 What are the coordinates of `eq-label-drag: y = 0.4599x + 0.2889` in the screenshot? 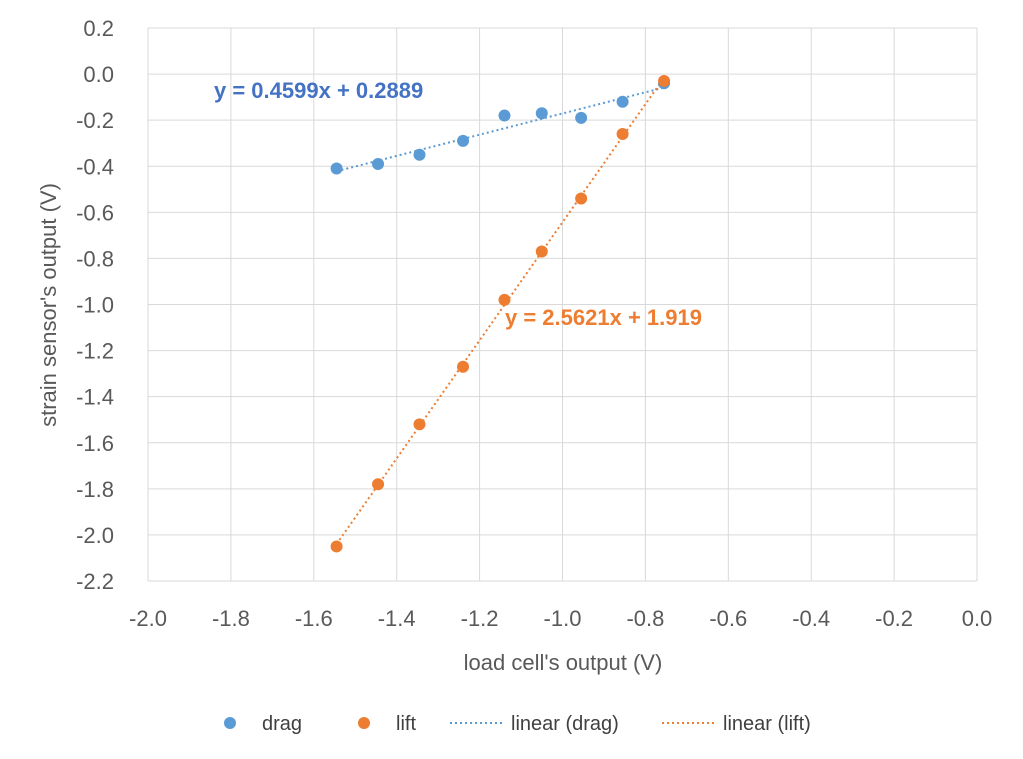 It's located at (318, 90).